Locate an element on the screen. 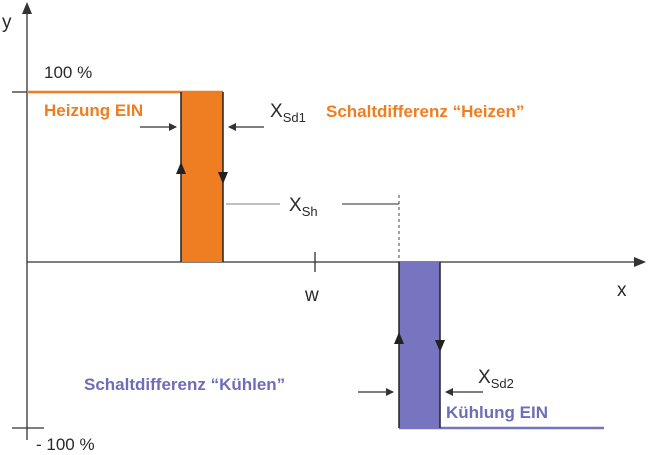 Image resolution: width=648 pixels, height=455 pixels. y-axis-label: y is located at coordinates (7, 22).